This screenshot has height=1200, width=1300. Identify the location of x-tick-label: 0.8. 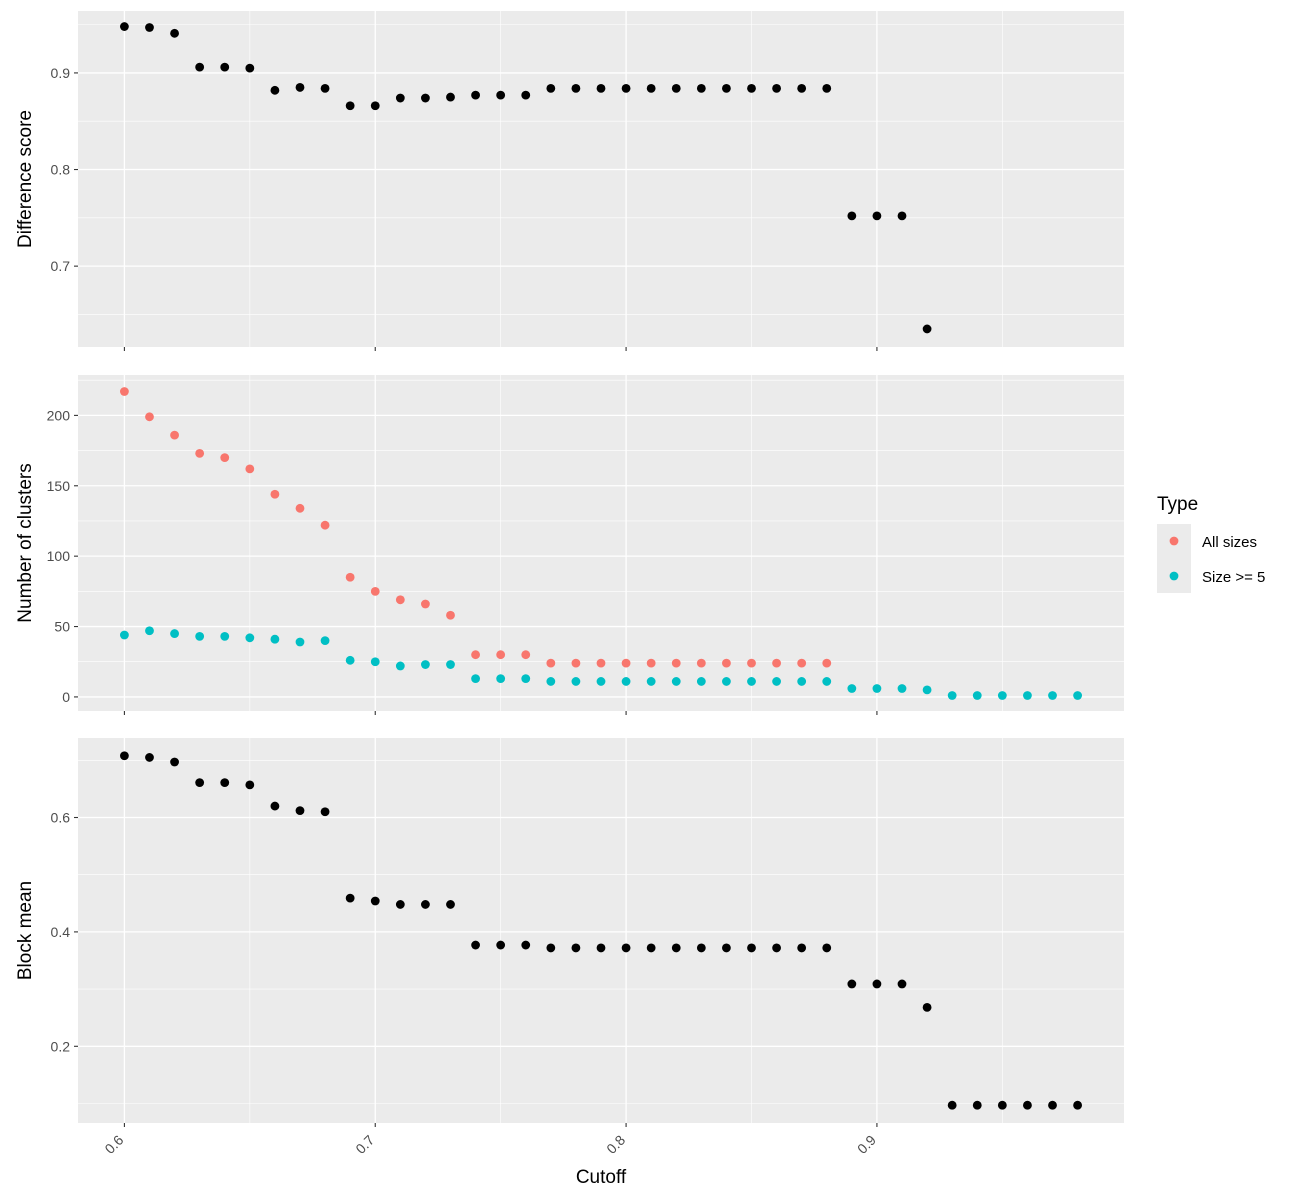
(615, 1144).